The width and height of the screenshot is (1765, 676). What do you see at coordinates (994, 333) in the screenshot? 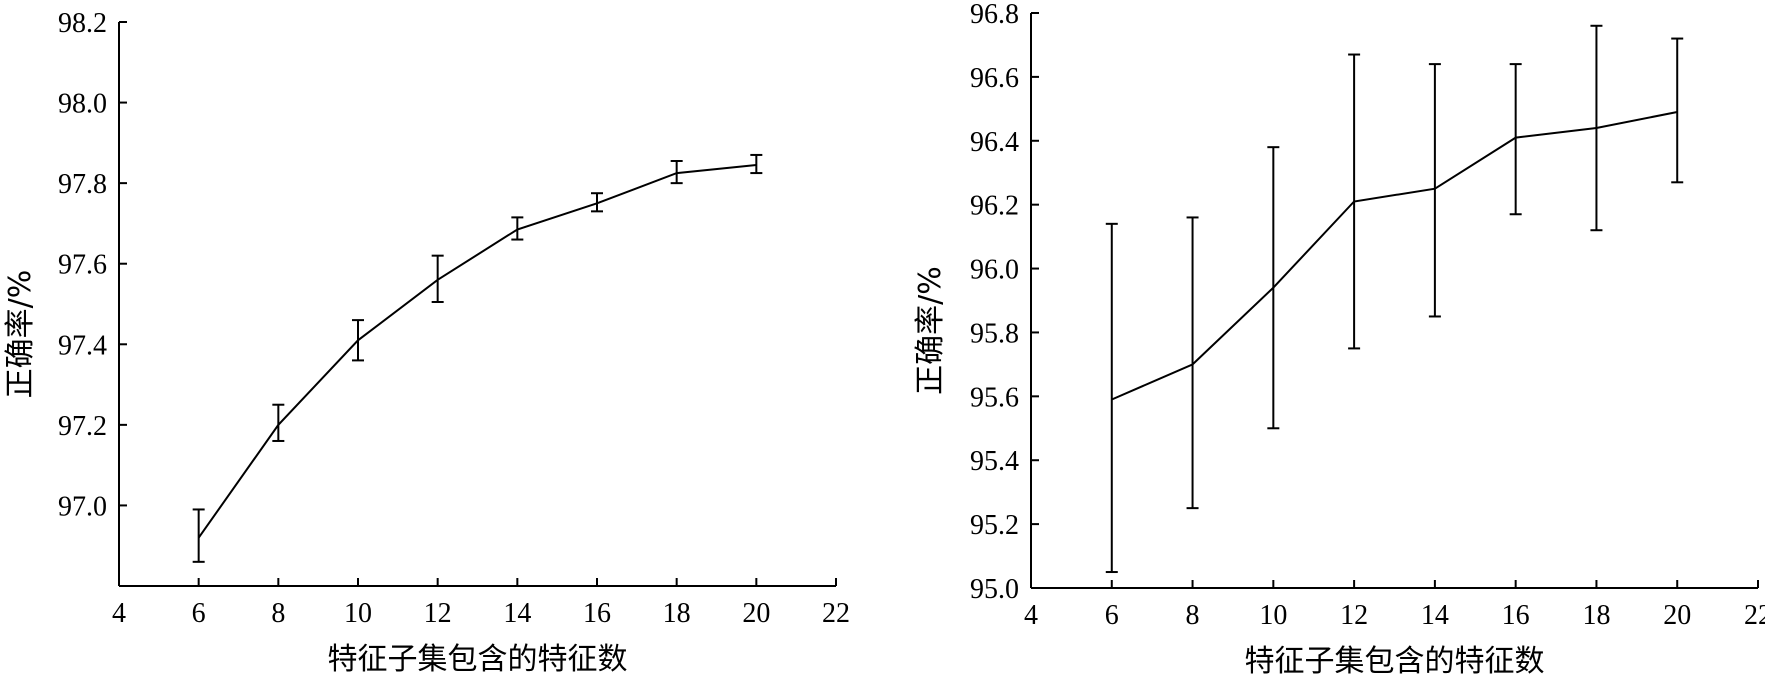
I see `y-tick-label: 95.8` at bounding box center [994, 333].